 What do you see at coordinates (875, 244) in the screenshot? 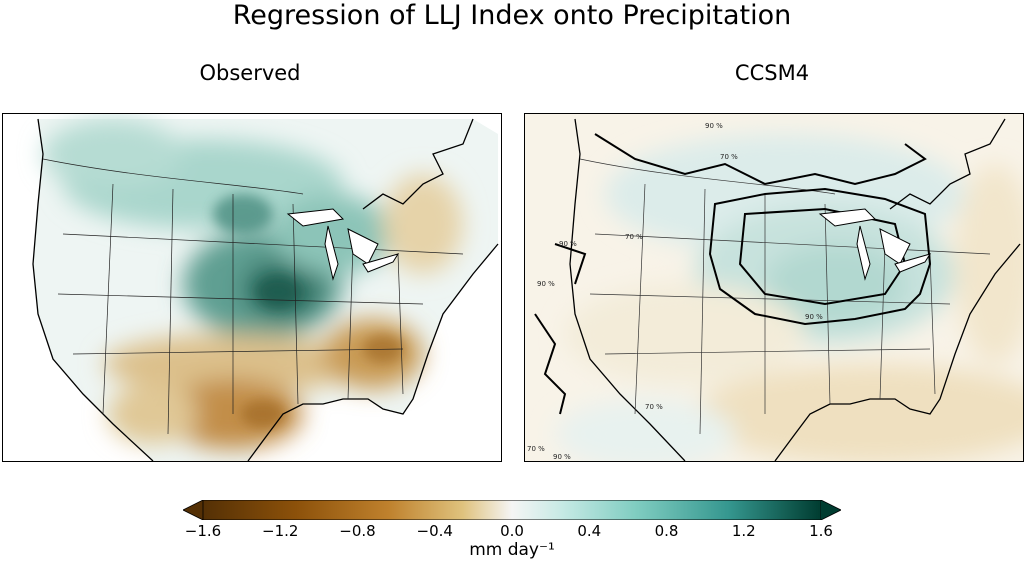
I see `ccsm4-great-lakes` at bounding box center [875, 244].